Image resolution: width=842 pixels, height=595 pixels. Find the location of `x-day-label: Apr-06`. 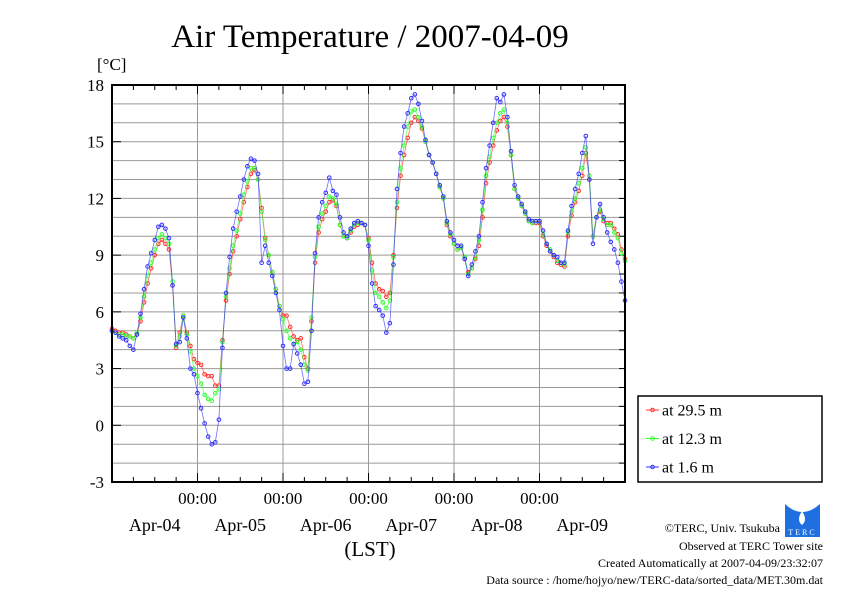

x-day-label: Apr-06 is located at coordinates (326, 525).